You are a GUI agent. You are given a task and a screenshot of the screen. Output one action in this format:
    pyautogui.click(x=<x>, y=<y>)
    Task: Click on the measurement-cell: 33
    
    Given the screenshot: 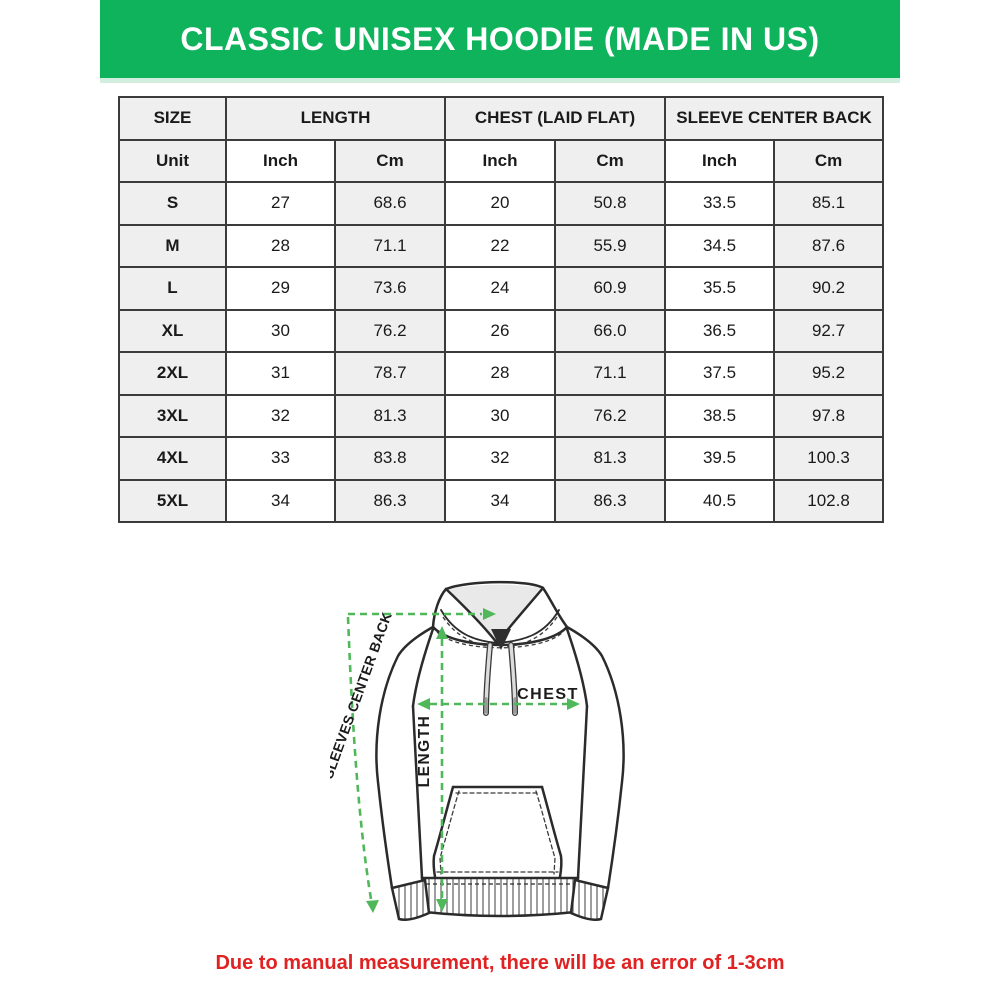 What is the action you would take?
    pyautogui.click(x=280, y=458)
    